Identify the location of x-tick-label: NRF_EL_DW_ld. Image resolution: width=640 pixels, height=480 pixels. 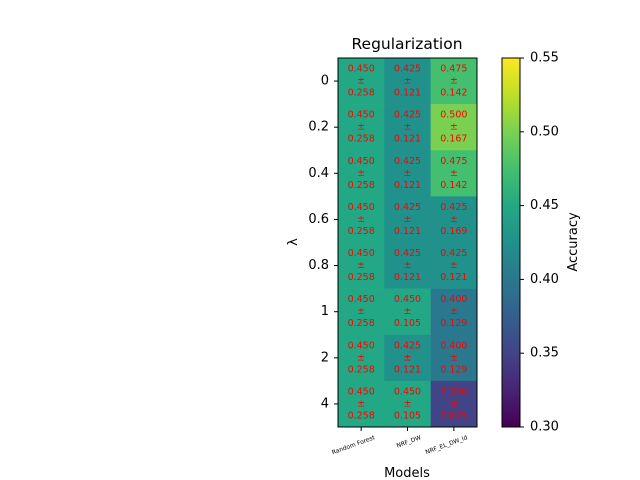
(447, 445).